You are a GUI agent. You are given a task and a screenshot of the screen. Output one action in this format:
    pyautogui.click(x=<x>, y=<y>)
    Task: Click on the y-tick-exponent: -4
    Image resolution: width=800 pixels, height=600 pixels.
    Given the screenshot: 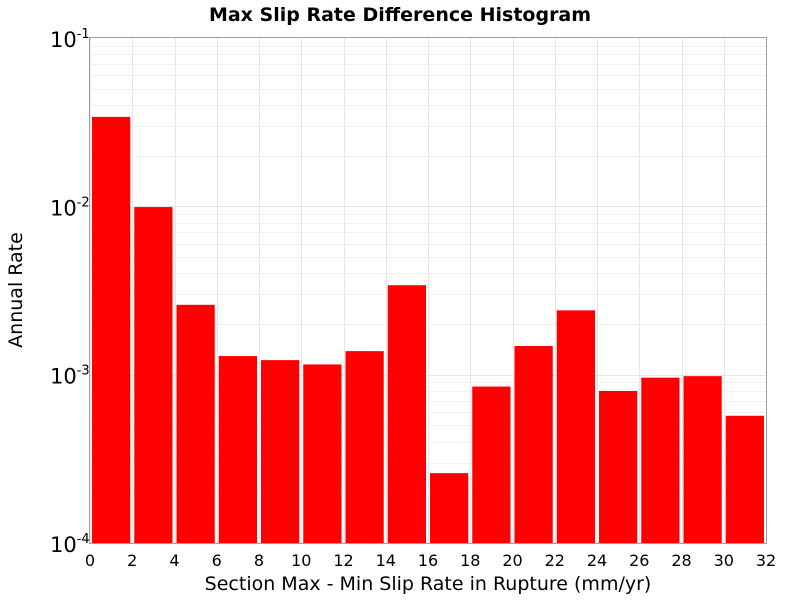 What is the action you would take?
    pyautogui.click(x=83, y=539)
    